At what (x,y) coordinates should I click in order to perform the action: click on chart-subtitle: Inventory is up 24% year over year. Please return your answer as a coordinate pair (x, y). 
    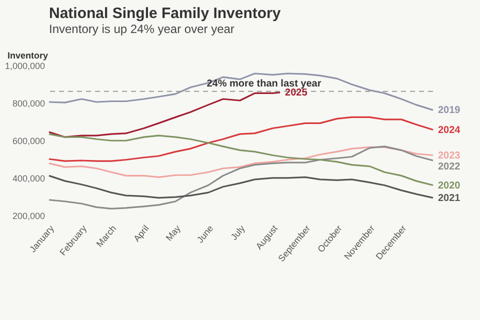
    Looking at the image, I should click on (141, 29).